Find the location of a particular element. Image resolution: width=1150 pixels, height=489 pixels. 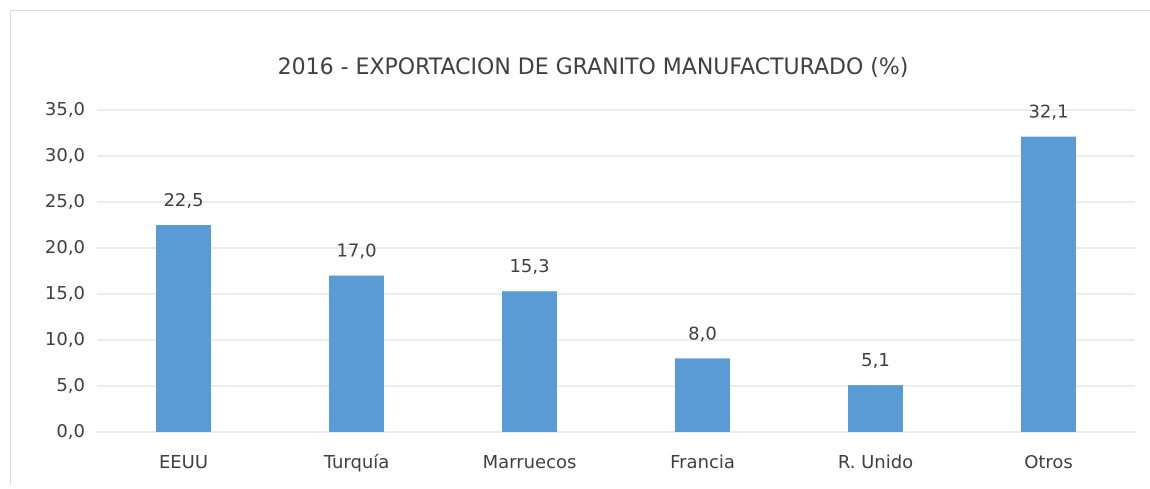

y-tick-label: 10,0 is located at coordinates (65, 339).